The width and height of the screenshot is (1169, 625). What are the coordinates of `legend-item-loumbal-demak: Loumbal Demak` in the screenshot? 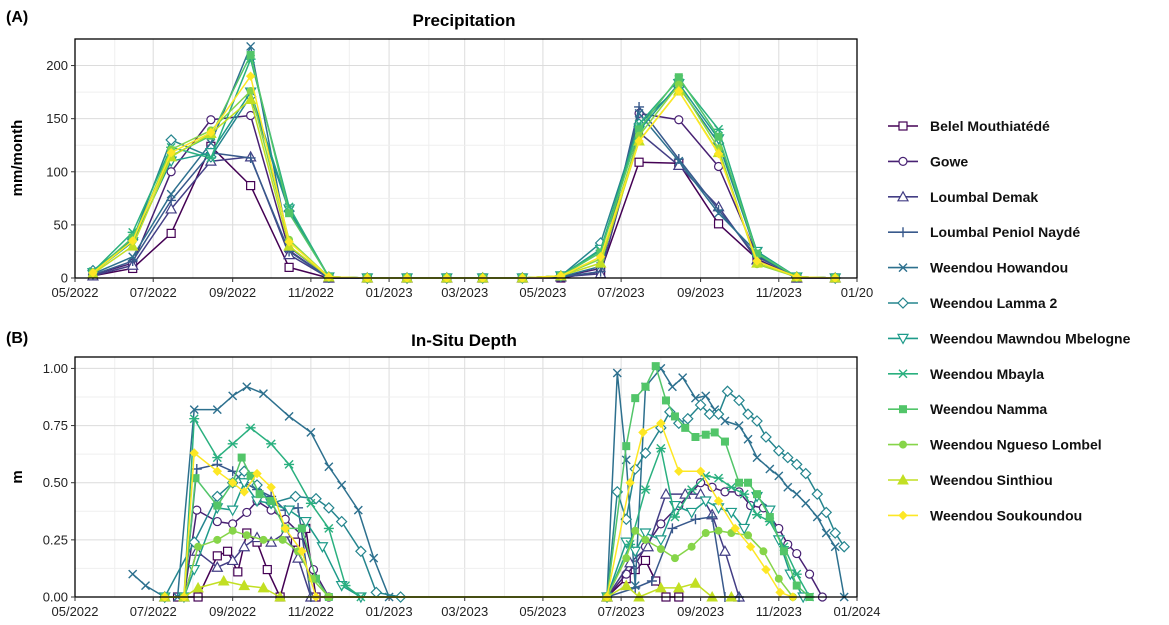 It's located at (963, 197).